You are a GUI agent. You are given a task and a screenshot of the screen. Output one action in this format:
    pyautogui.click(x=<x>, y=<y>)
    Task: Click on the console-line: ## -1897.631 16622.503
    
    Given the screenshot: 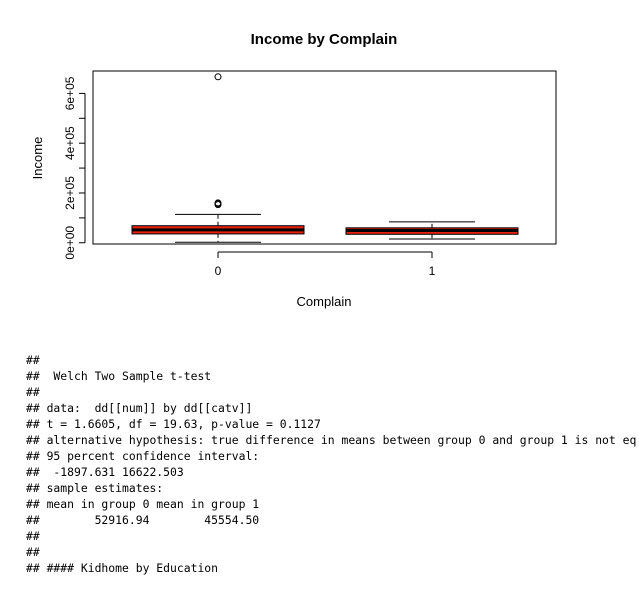 What is the action you would take?
    pyautogui.click(x=105, y=472)
    